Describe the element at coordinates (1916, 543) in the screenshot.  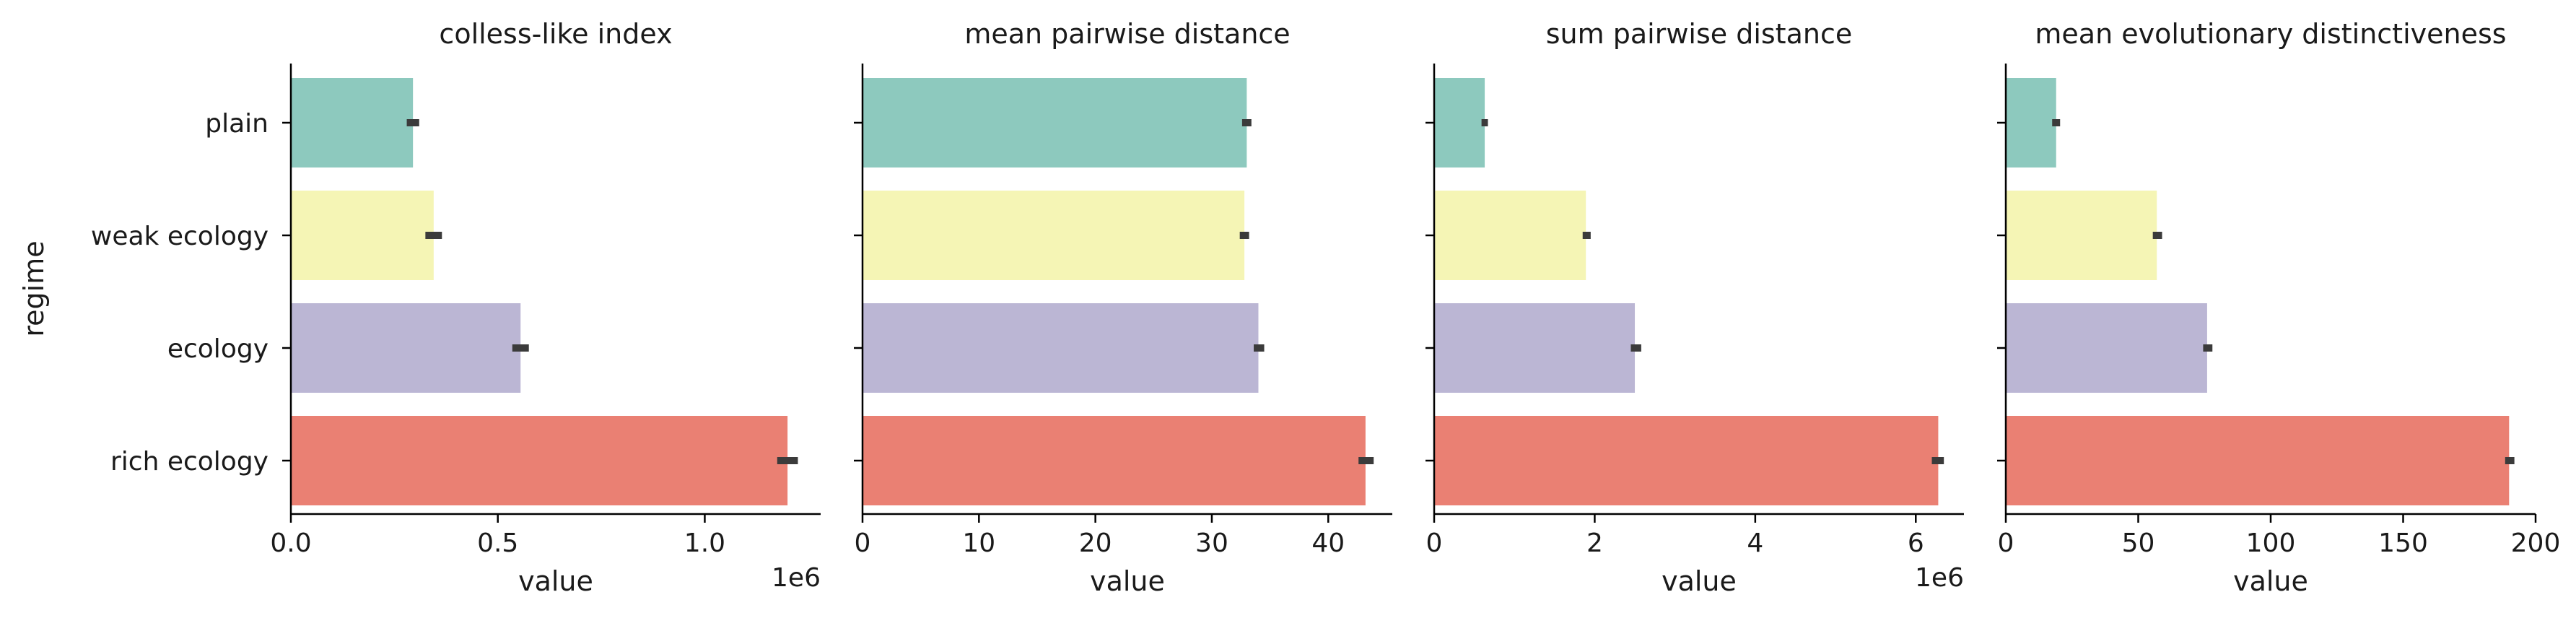
I see `x-tick-label: 6` at that location.